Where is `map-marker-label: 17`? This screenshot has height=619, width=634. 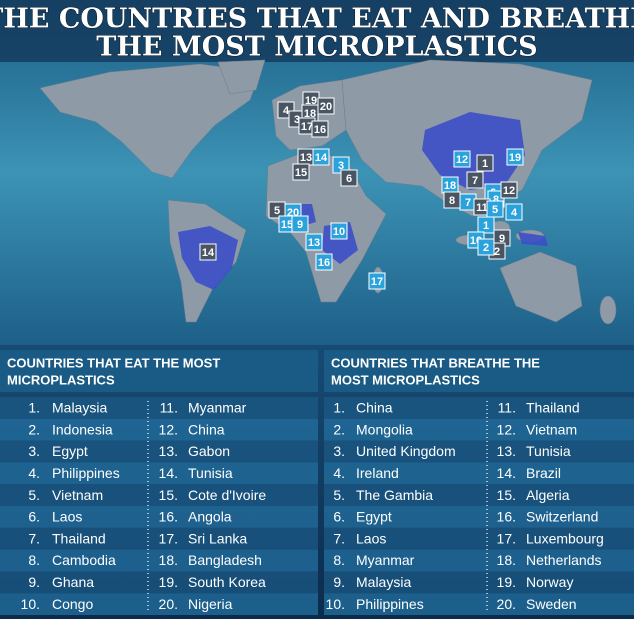
map-marker-label: 17 is located at coordinates (307, 127).